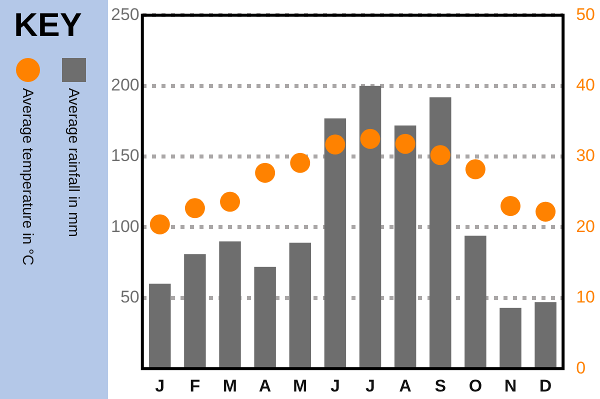  Describe the element at coordinates (586, 14) in the screenshot. I see `y2-tick-label: 50` at that location.